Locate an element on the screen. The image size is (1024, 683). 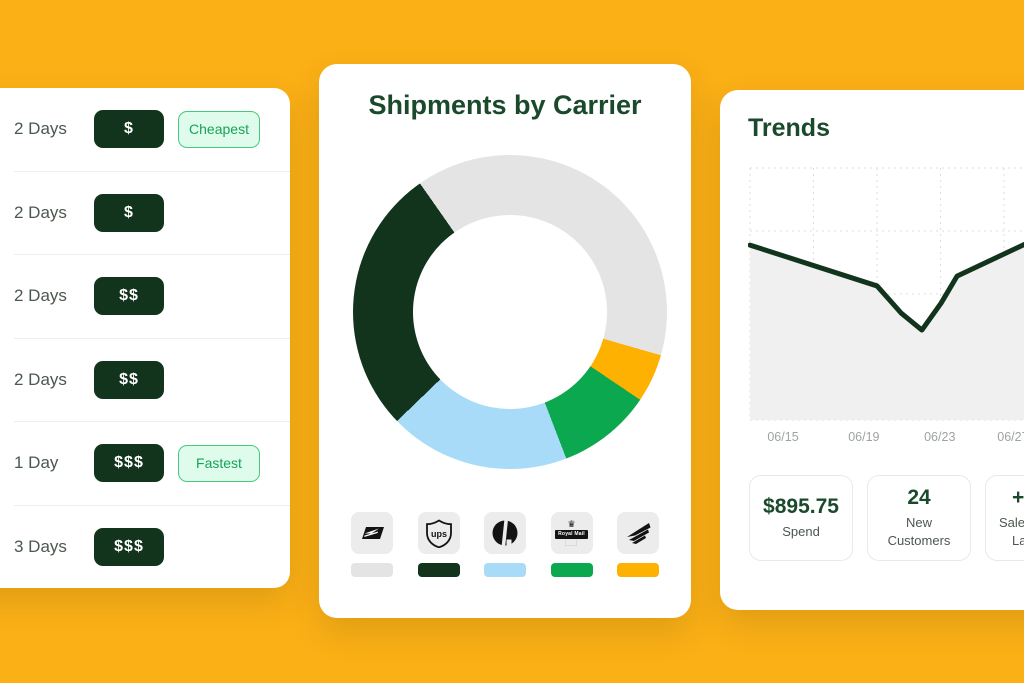
royal-mail-wordmark: Royal Mail is located at coordinates (571, 534).